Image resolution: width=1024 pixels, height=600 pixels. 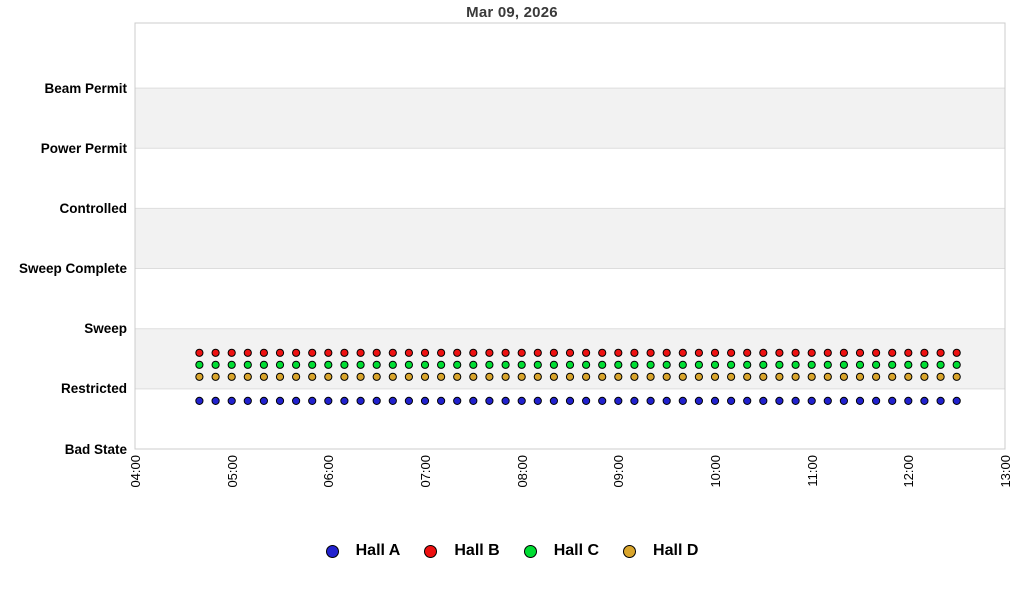 I want to click on x-axis-tick-label: 04:00, so click(x=135, y=471).